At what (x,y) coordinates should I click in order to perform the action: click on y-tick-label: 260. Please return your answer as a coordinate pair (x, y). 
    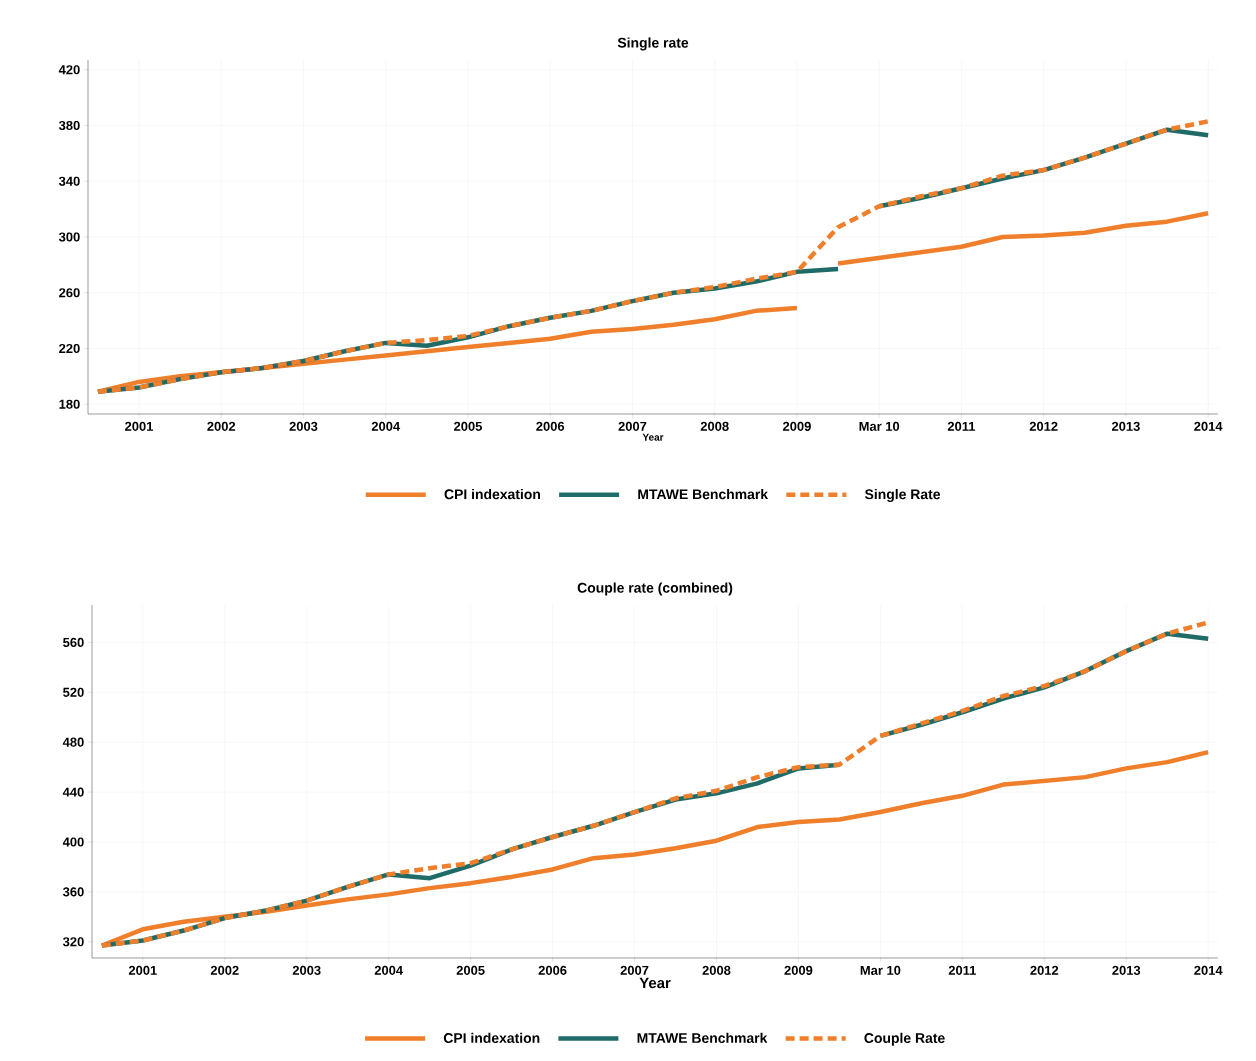
    Looking at the image, I should click on (69, 293).